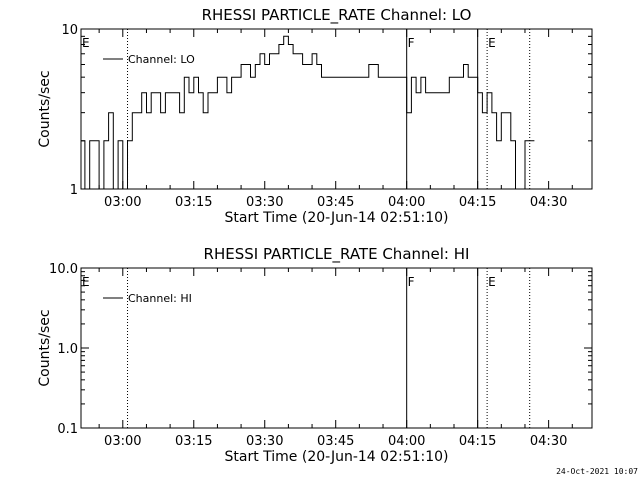 The image size is (640, 480). I want to click on panel2-legend-label: Channel: HI, so click(160, 298).